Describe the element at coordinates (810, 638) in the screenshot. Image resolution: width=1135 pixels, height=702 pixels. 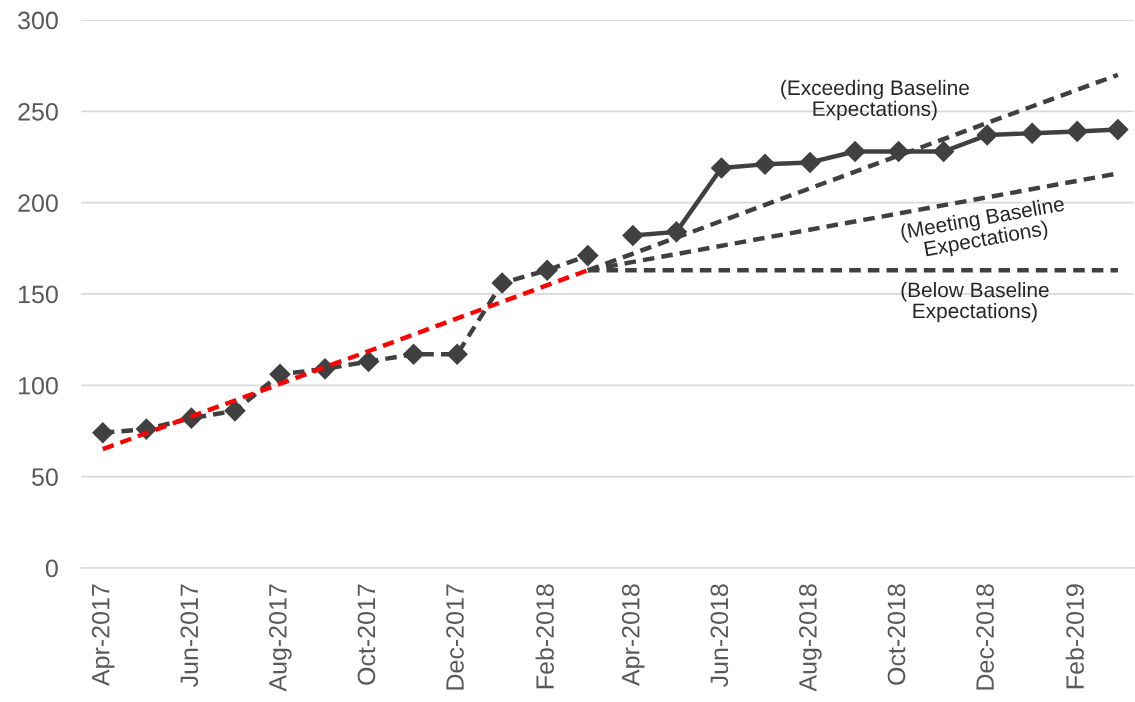
I see `x-tick-label: Aug-2018` at that location.